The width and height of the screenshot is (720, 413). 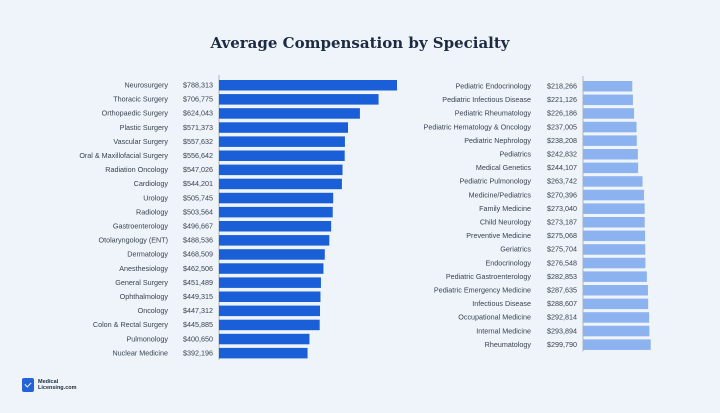 I want to click on category-label: Geriatrics, so click(x=515, y=249).